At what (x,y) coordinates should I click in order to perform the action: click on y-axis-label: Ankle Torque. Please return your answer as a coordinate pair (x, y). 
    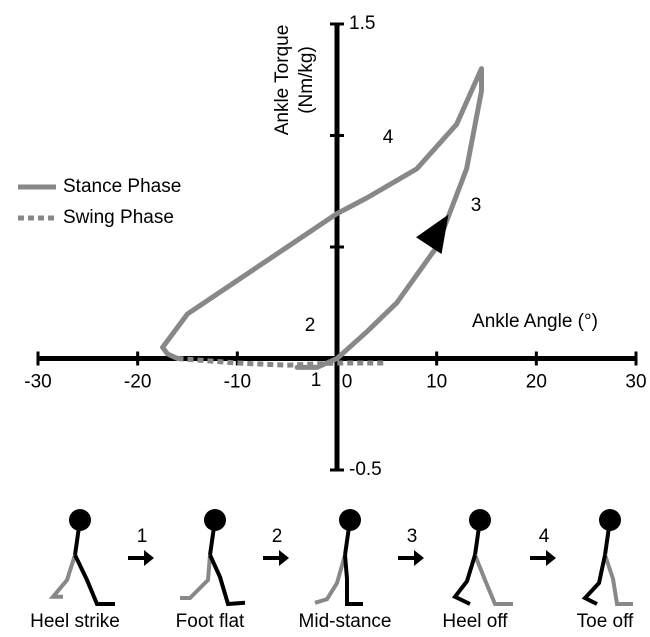
    Looking at the image, I should click on (282, 80).